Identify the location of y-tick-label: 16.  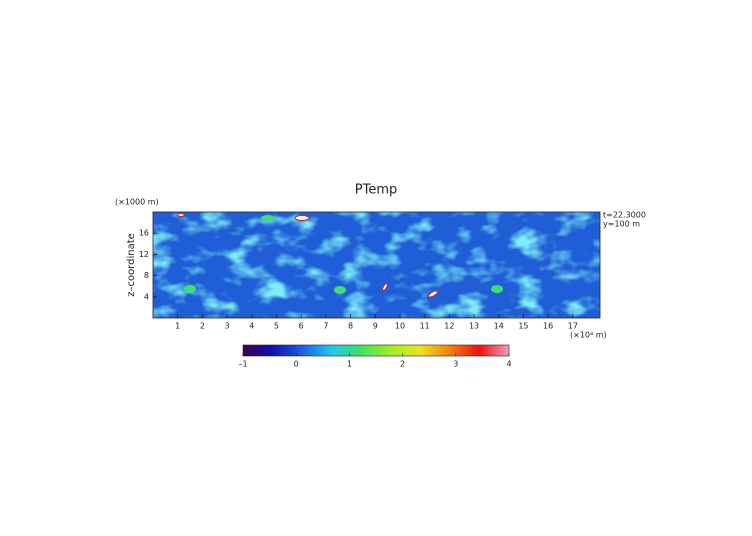
(144, 233).